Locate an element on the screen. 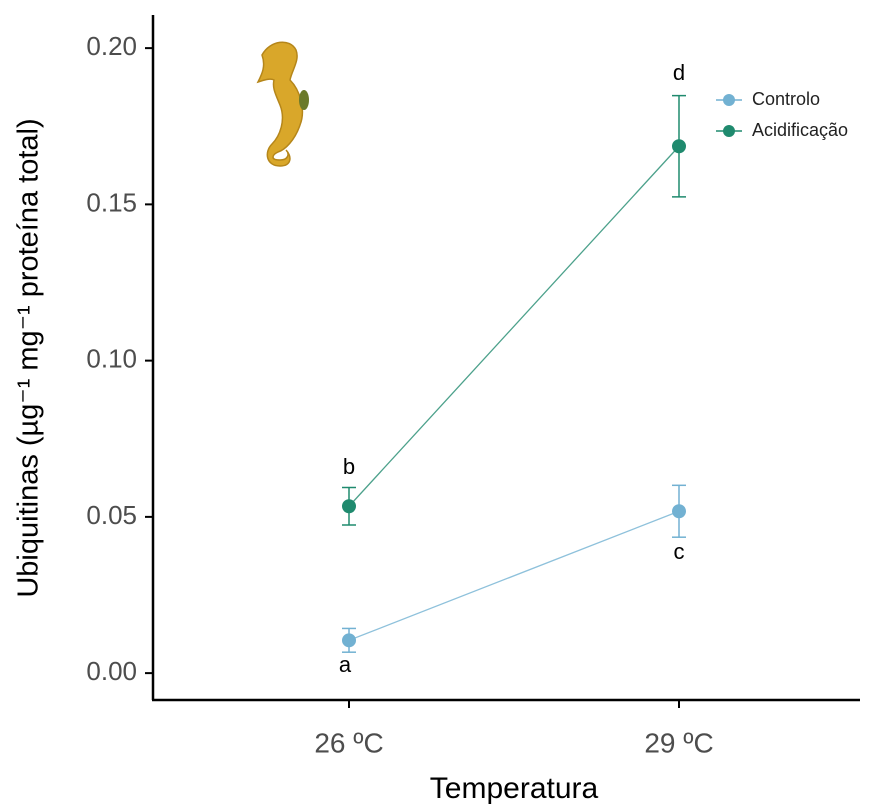  y-axis-label: Ubiquitinas (µg⁻¹ mg⁻¹ proteína total) is located at coordinates (29, 357).